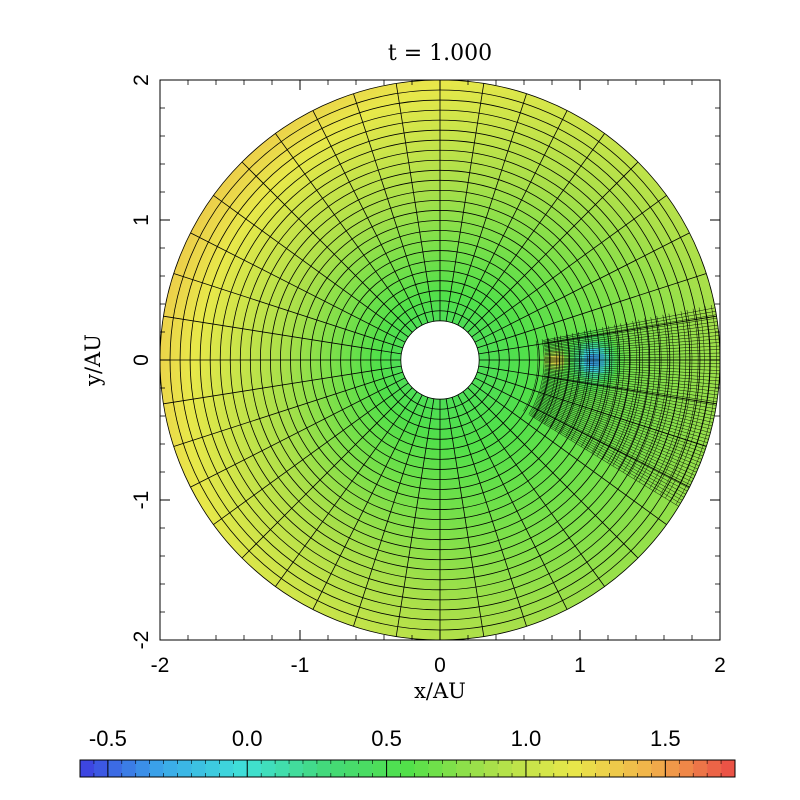  What do you see at coordinates (440, 53) in the screenshot?
I see `chart-title: t = 1.000` at bounding box center [440, 53].